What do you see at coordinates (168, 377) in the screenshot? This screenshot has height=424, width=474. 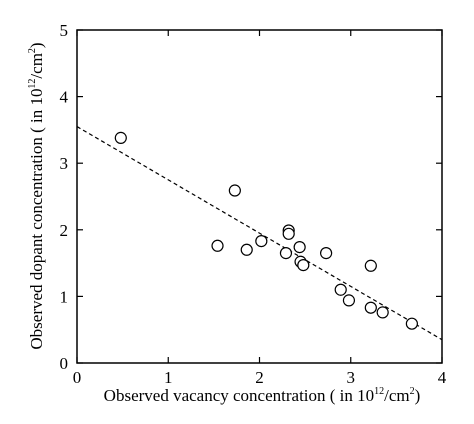 I see `x-tick-label: 1` at bounding box center [168, 377].